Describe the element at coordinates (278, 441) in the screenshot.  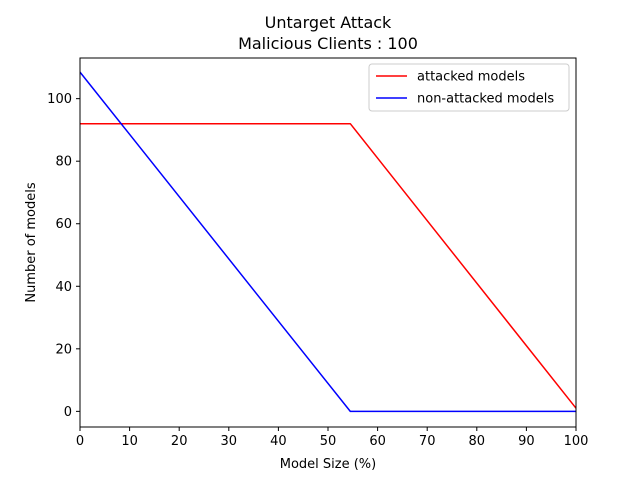
I see `x-tick-label: 40` at that location.